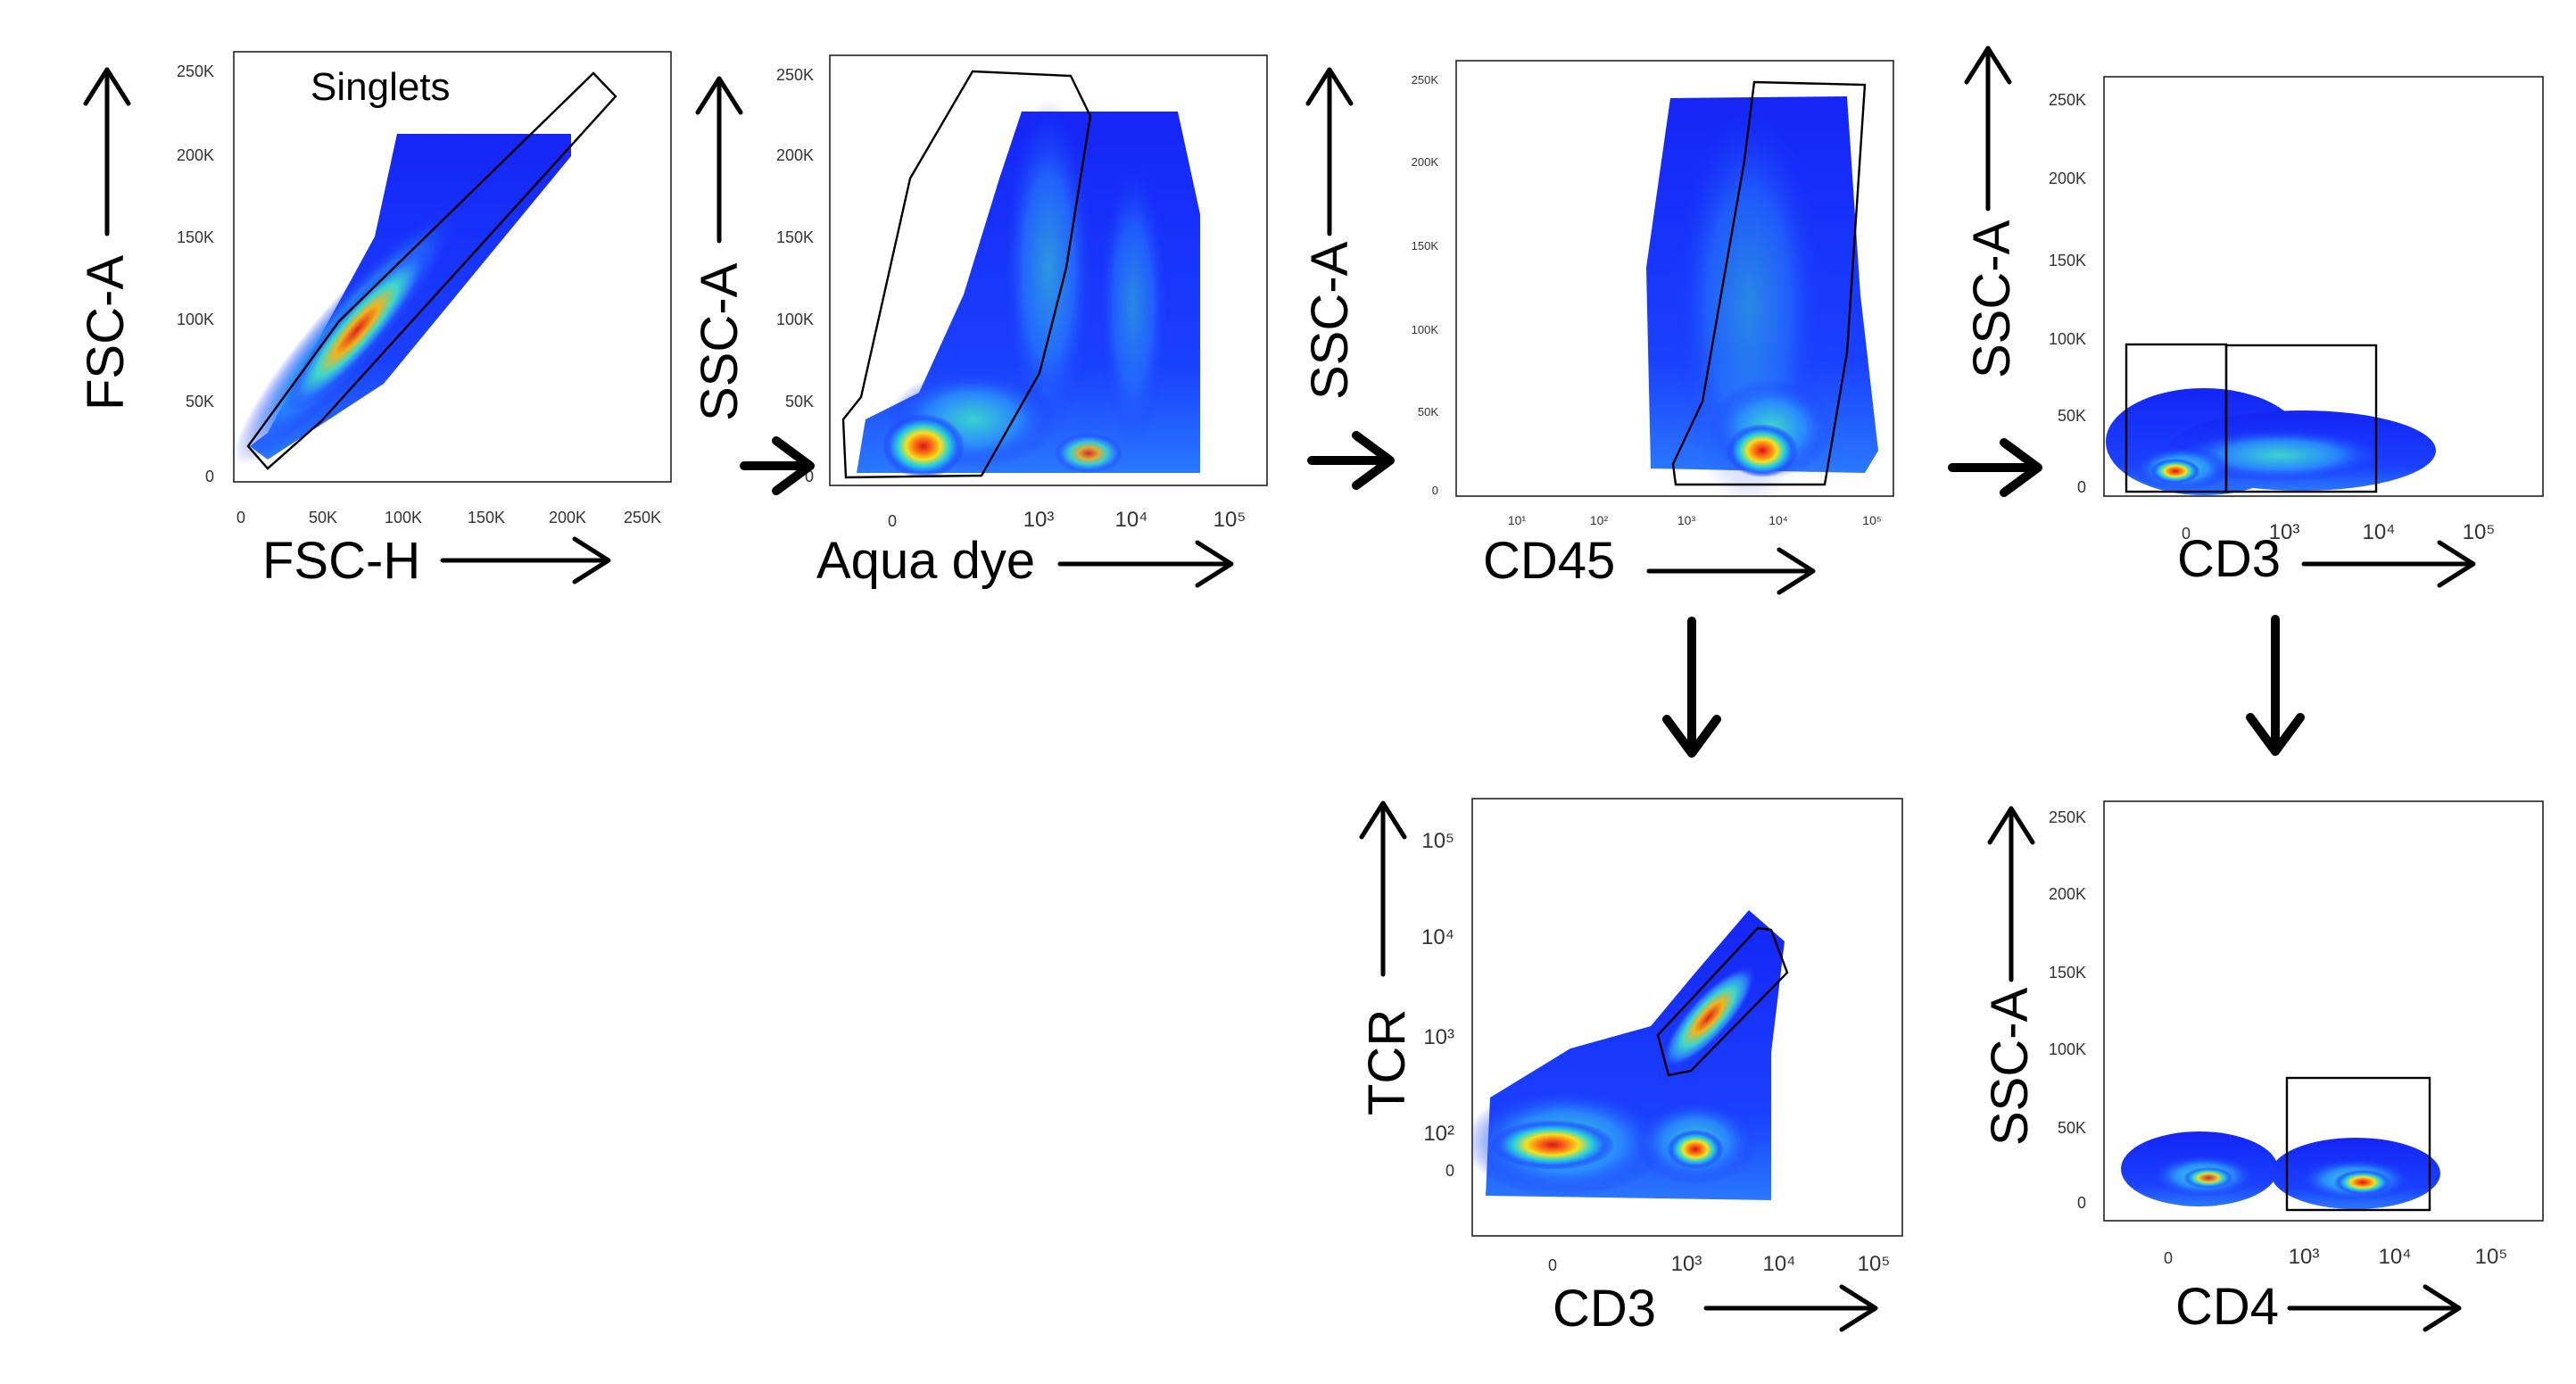  I want to click on tcr-cd3-gate, so click(1722, 1001).